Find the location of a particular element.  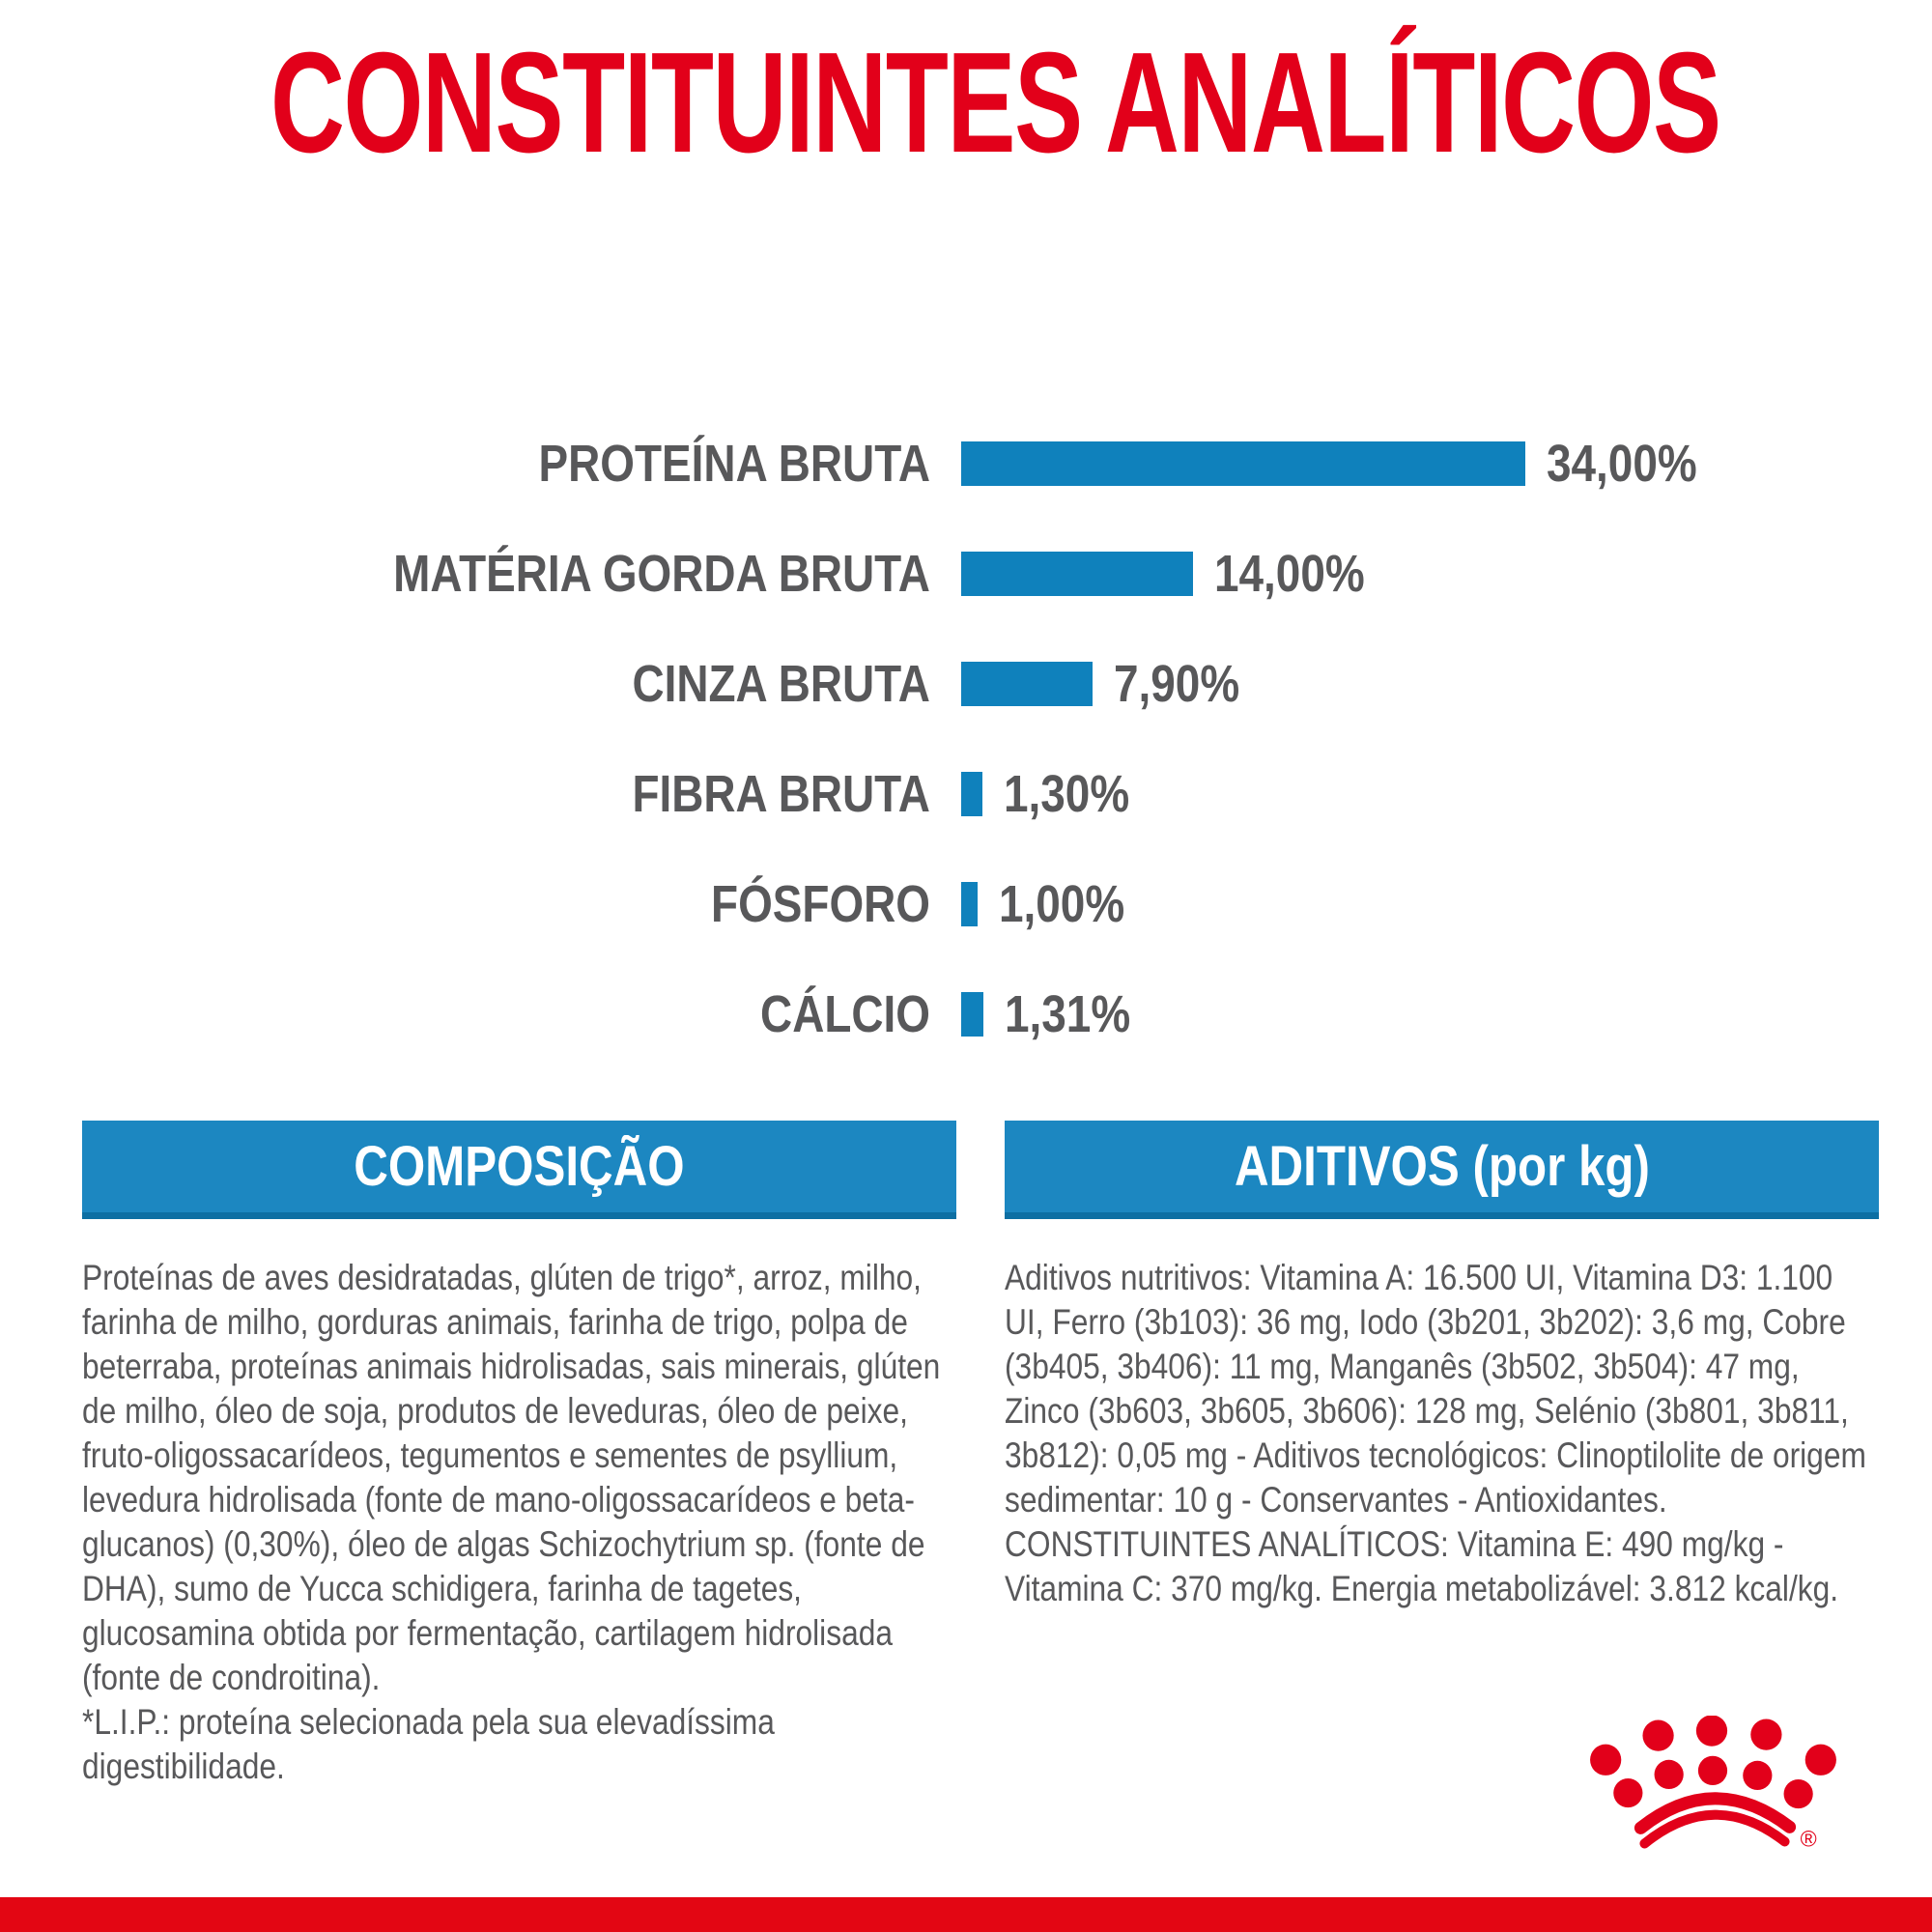

chart-row: CINZA BRUTA 7,90% is located at coordinates (966, 684).